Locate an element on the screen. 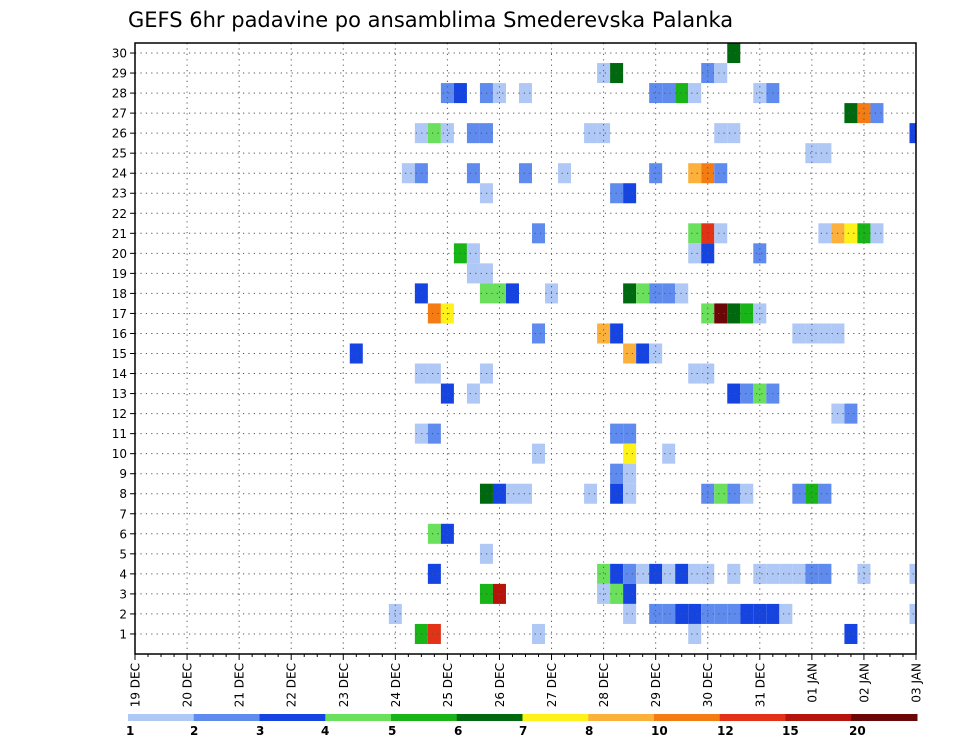  y-tick-label: 26 is located at coordinates (119, 134).